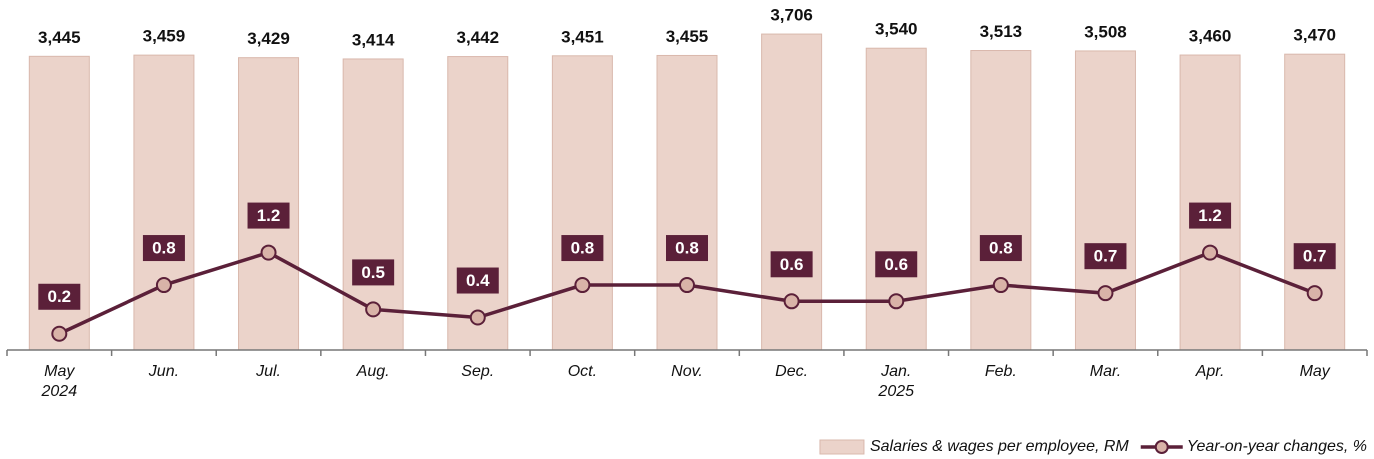 The image size is (1374, 459). What do you see at coordinates (1000, 371) in the screenshot?
I see `x-tick-label: Feb.` at bounding box center [1000, 371].